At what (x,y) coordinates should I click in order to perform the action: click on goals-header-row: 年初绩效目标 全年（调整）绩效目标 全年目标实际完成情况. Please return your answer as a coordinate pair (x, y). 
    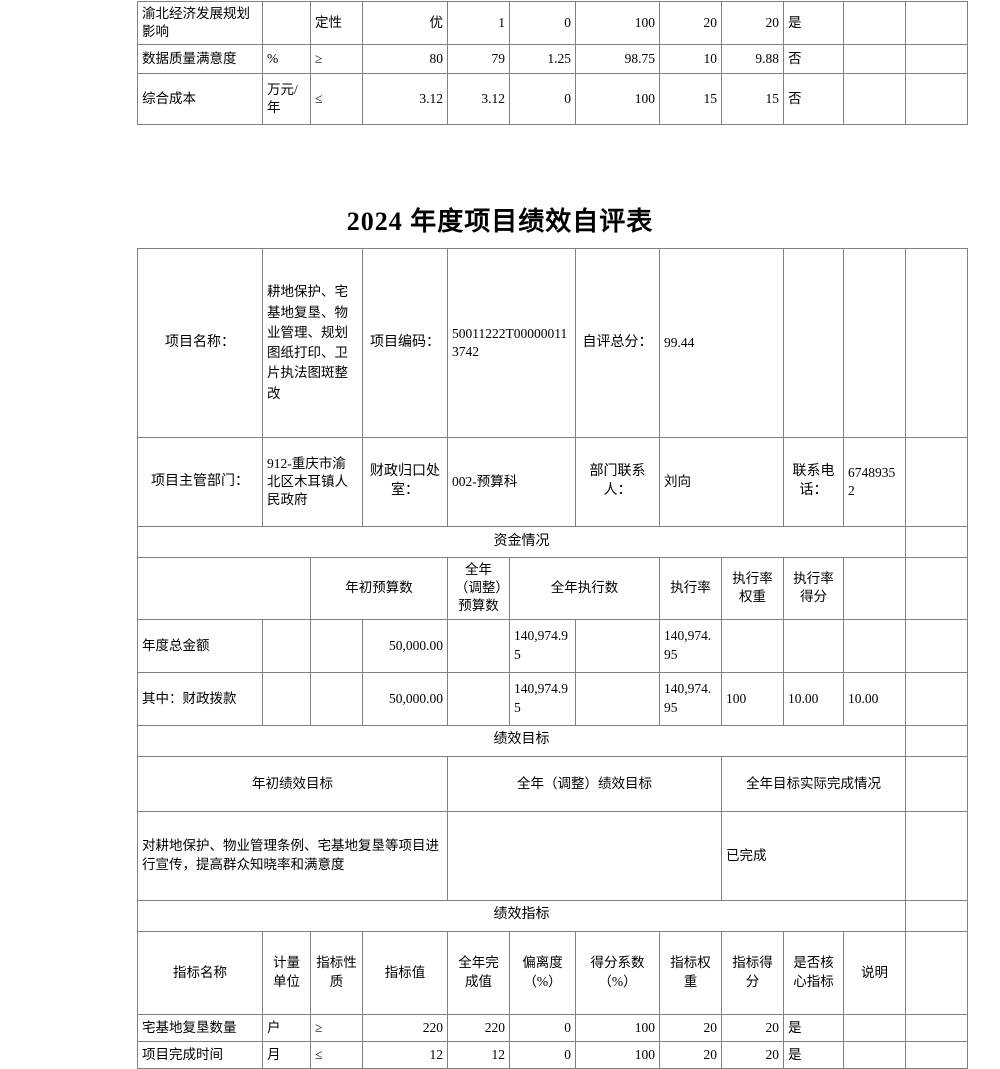
    Looking at the image, I should click on (552, 783).